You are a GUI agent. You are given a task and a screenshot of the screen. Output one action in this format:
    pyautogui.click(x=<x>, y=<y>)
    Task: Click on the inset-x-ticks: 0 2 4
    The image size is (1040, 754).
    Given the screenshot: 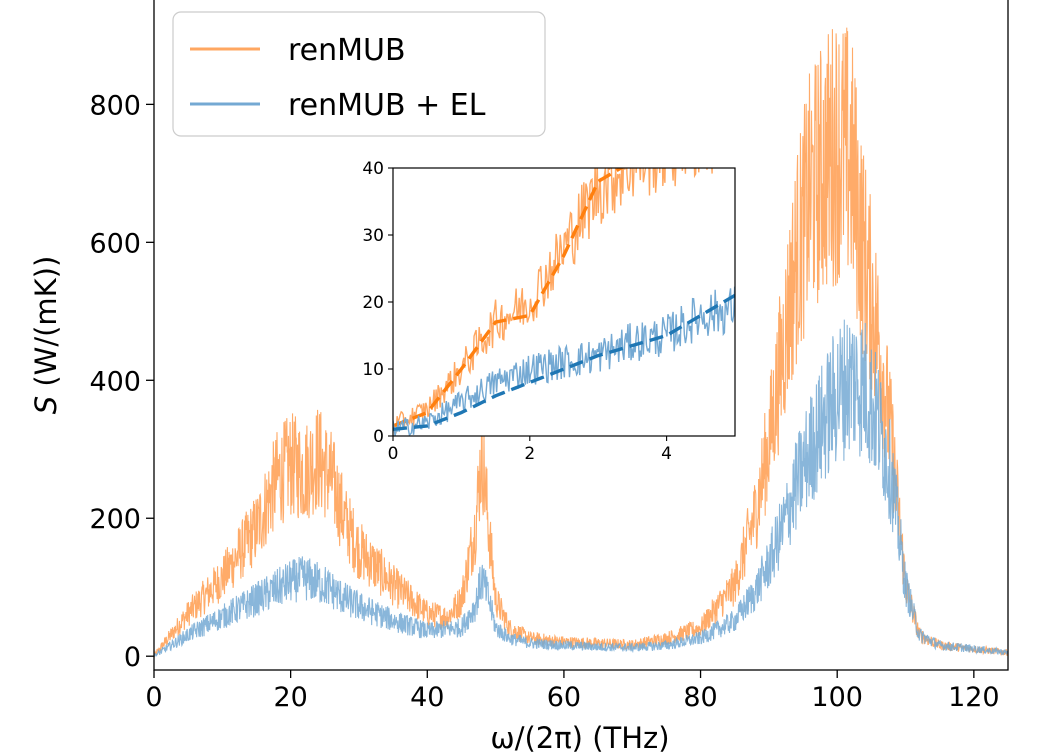 What is the action you would take?
    pyautogui.click(x=530, y=450)
    